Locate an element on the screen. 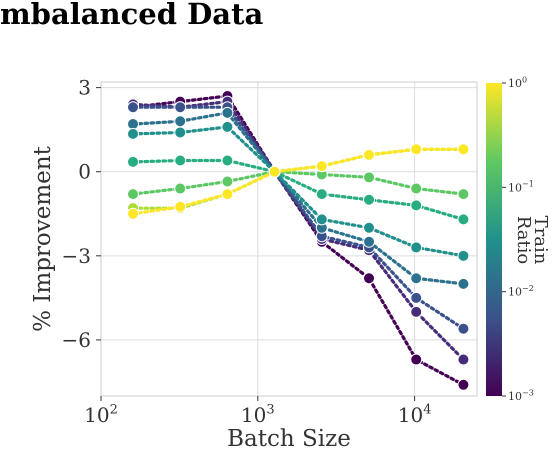  x-tick-label: 10² is located at coordinates (101, 415).